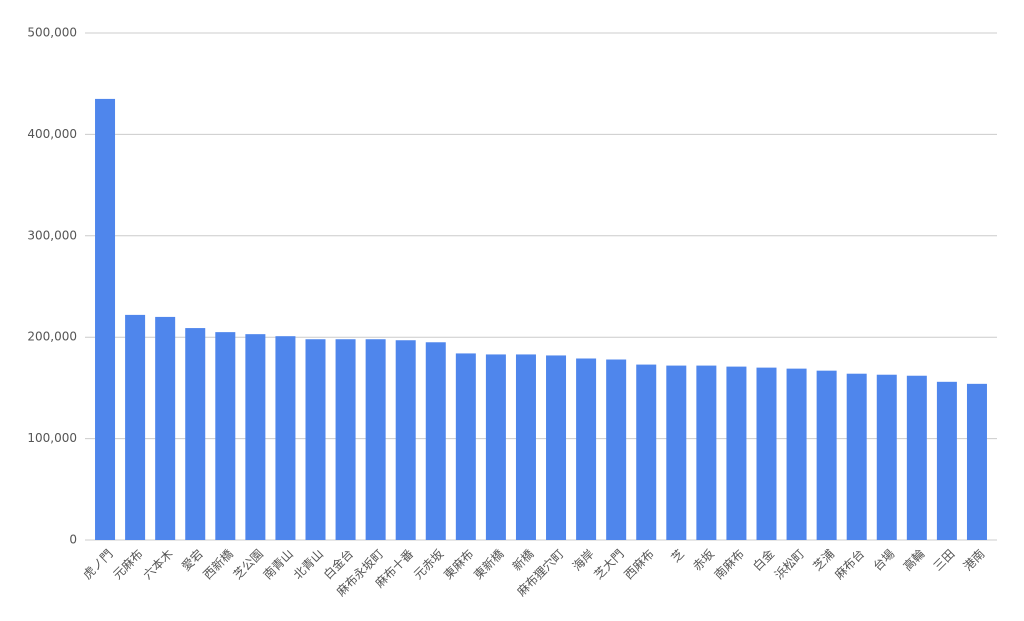  Describe the element at coordinates (914, 560) in the screenshot. I see `x-tick-label: 高輪` at that location.